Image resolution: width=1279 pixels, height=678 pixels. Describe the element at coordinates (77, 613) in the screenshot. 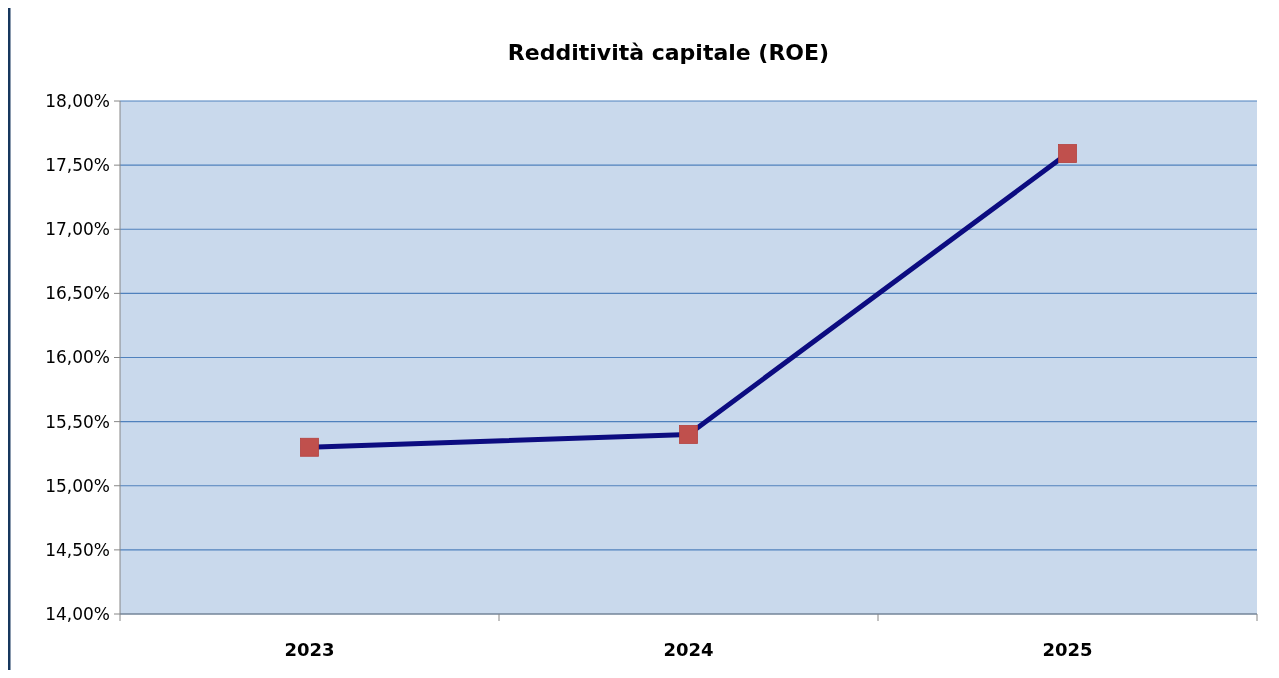

I see `y-tick-label: 14,00%` at that location.